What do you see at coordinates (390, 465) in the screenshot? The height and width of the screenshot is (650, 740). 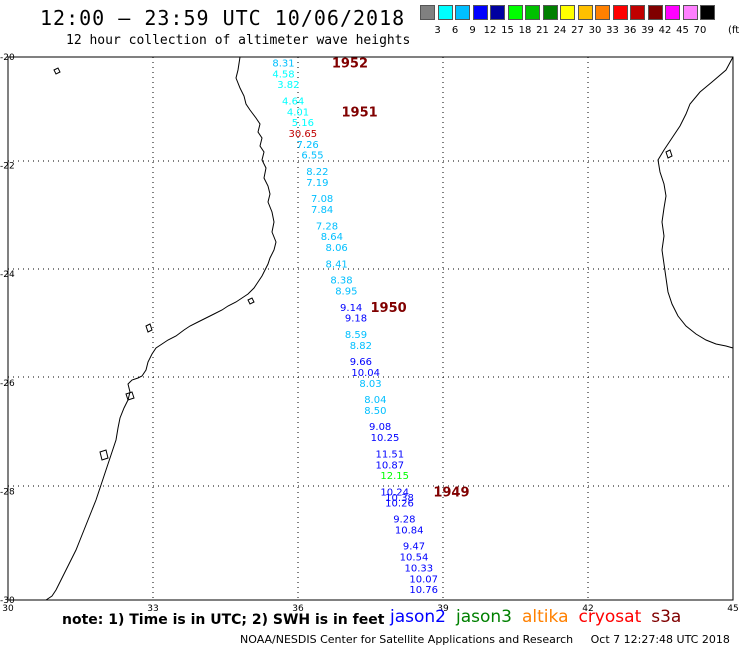 I see `wave-height-label: 10.87` at bounding box center [390, 465].